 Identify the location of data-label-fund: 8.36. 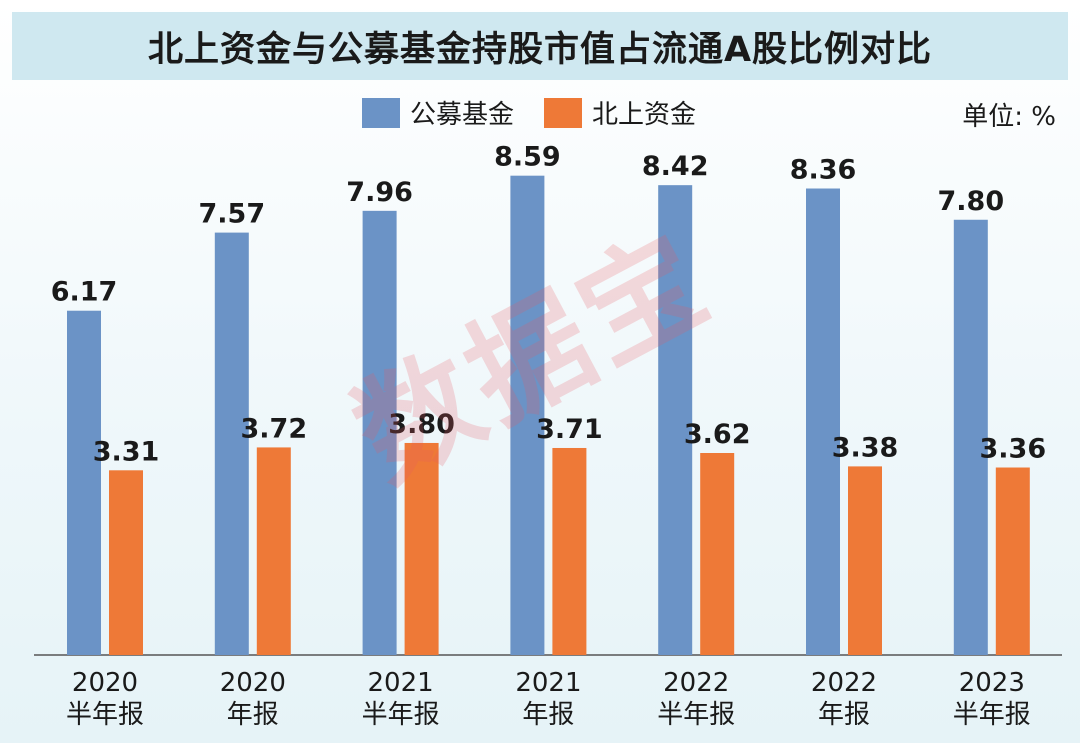
(823, 170).